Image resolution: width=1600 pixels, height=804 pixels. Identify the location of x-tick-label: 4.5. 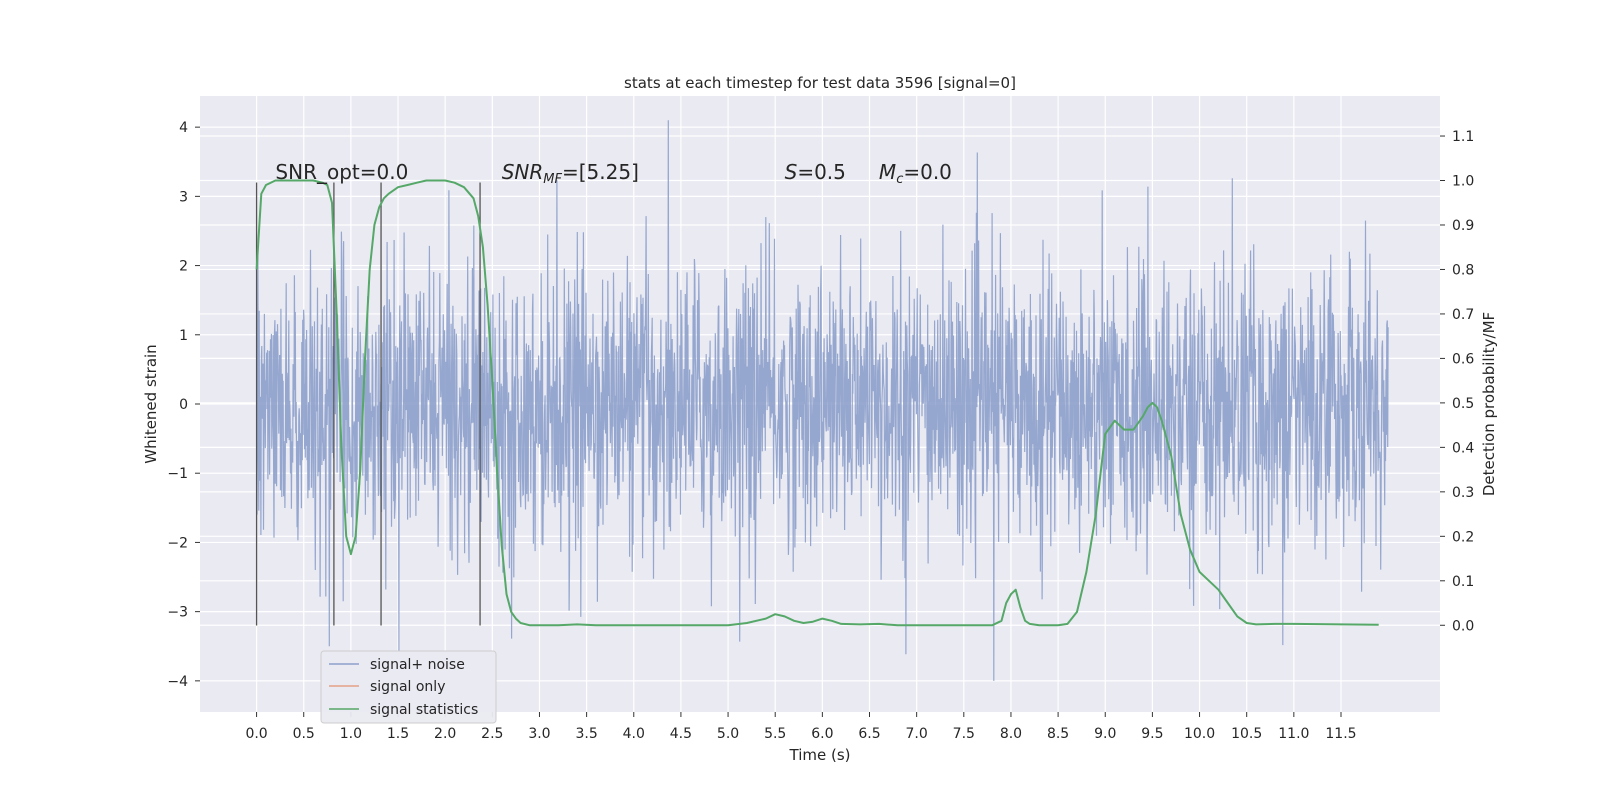
(681, 734).